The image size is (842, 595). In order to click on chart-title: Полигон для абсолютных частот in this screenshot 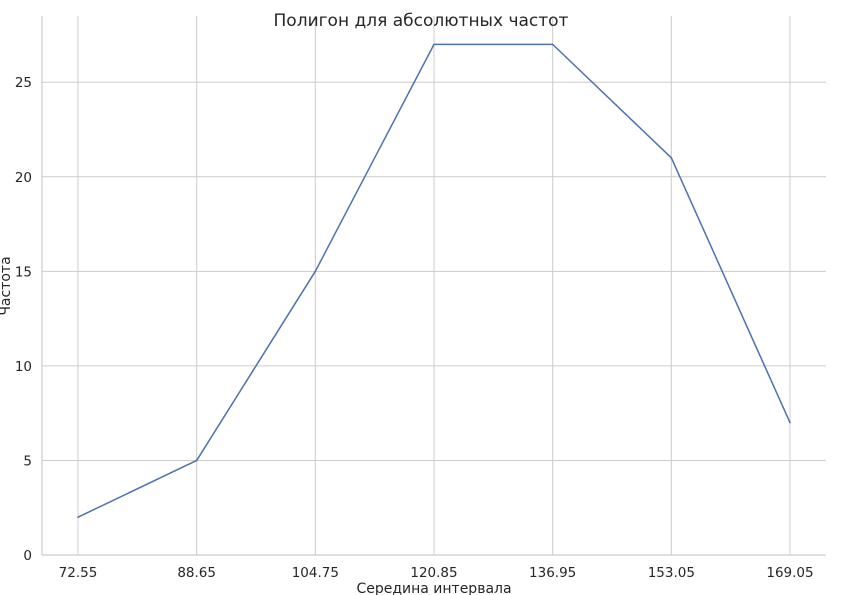, I will do `click(421, 21)`.